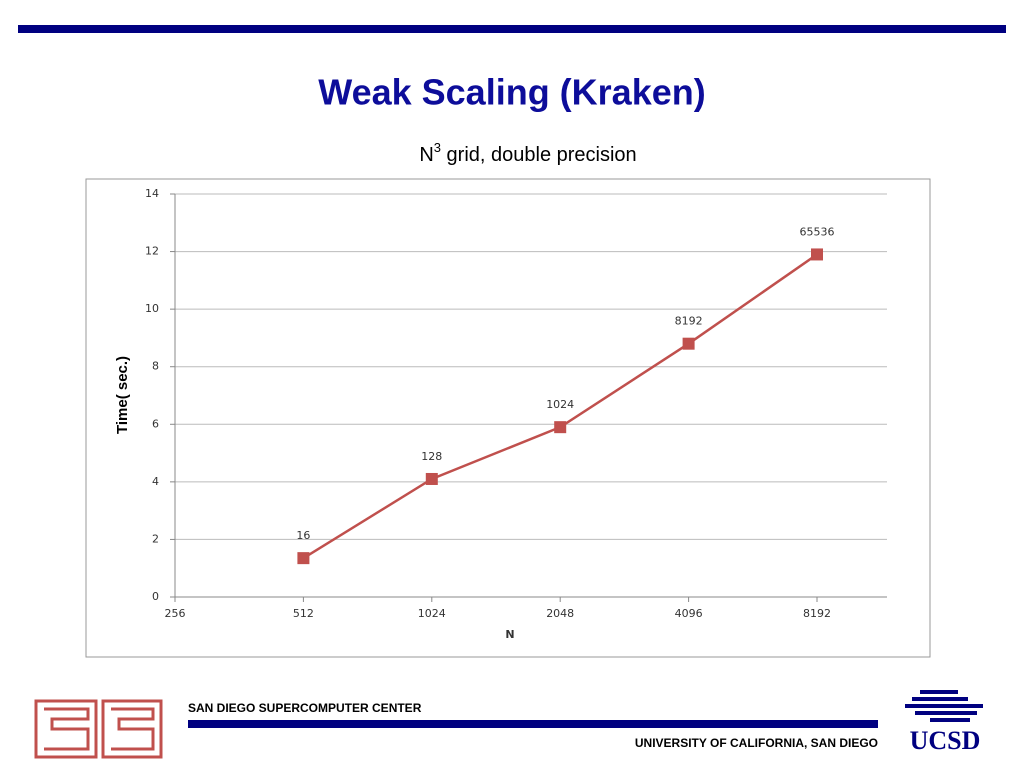 This screenshot has width=1024, height=773. I want to click on subtitle-part: grid, double precision, so click(539, 155).